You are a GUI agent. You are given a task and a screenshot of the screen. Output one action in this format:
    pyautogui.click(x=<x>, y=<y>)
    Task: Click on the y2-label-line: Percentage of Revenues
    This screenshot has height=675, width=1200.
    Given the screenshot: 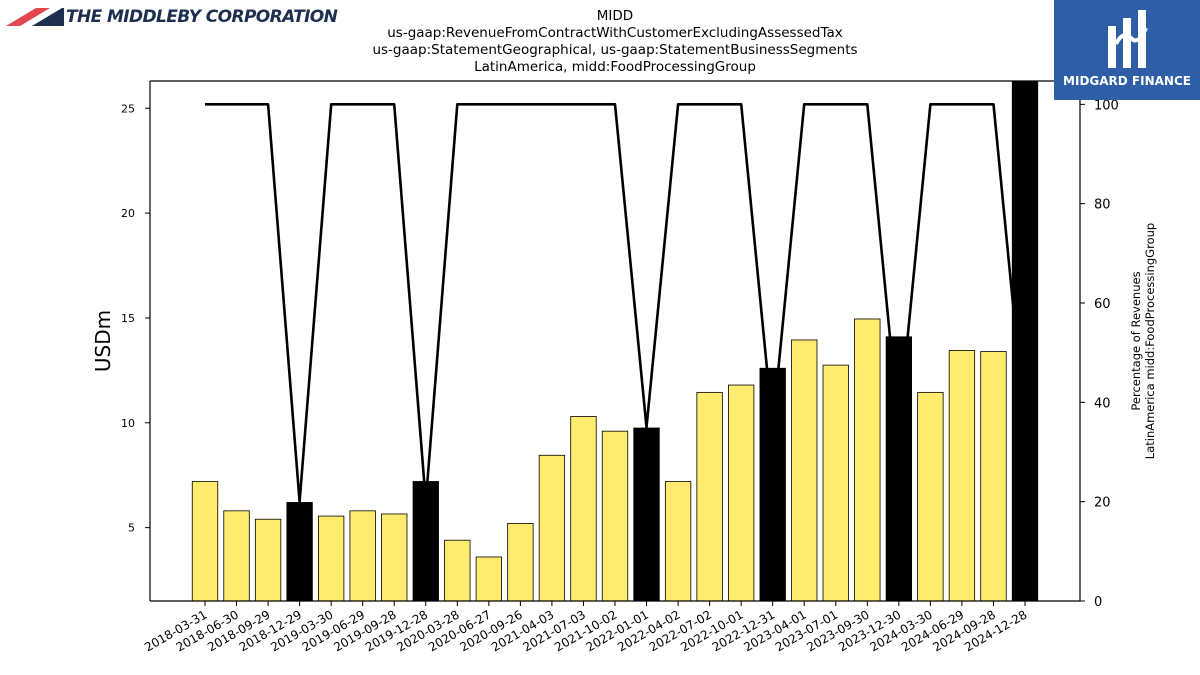 What is the action you would take?
    pyautogui.click(x=1136, y=340)
    